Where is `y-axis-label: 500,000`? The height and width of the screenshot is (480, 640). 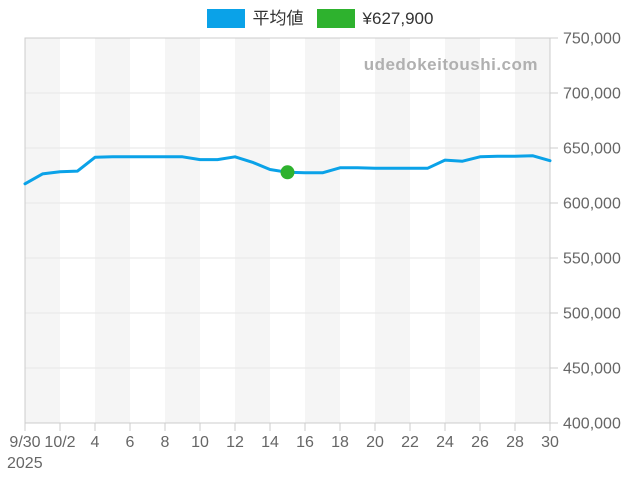
y-axis-label: 500,000 is located at coordinates (592, 314).